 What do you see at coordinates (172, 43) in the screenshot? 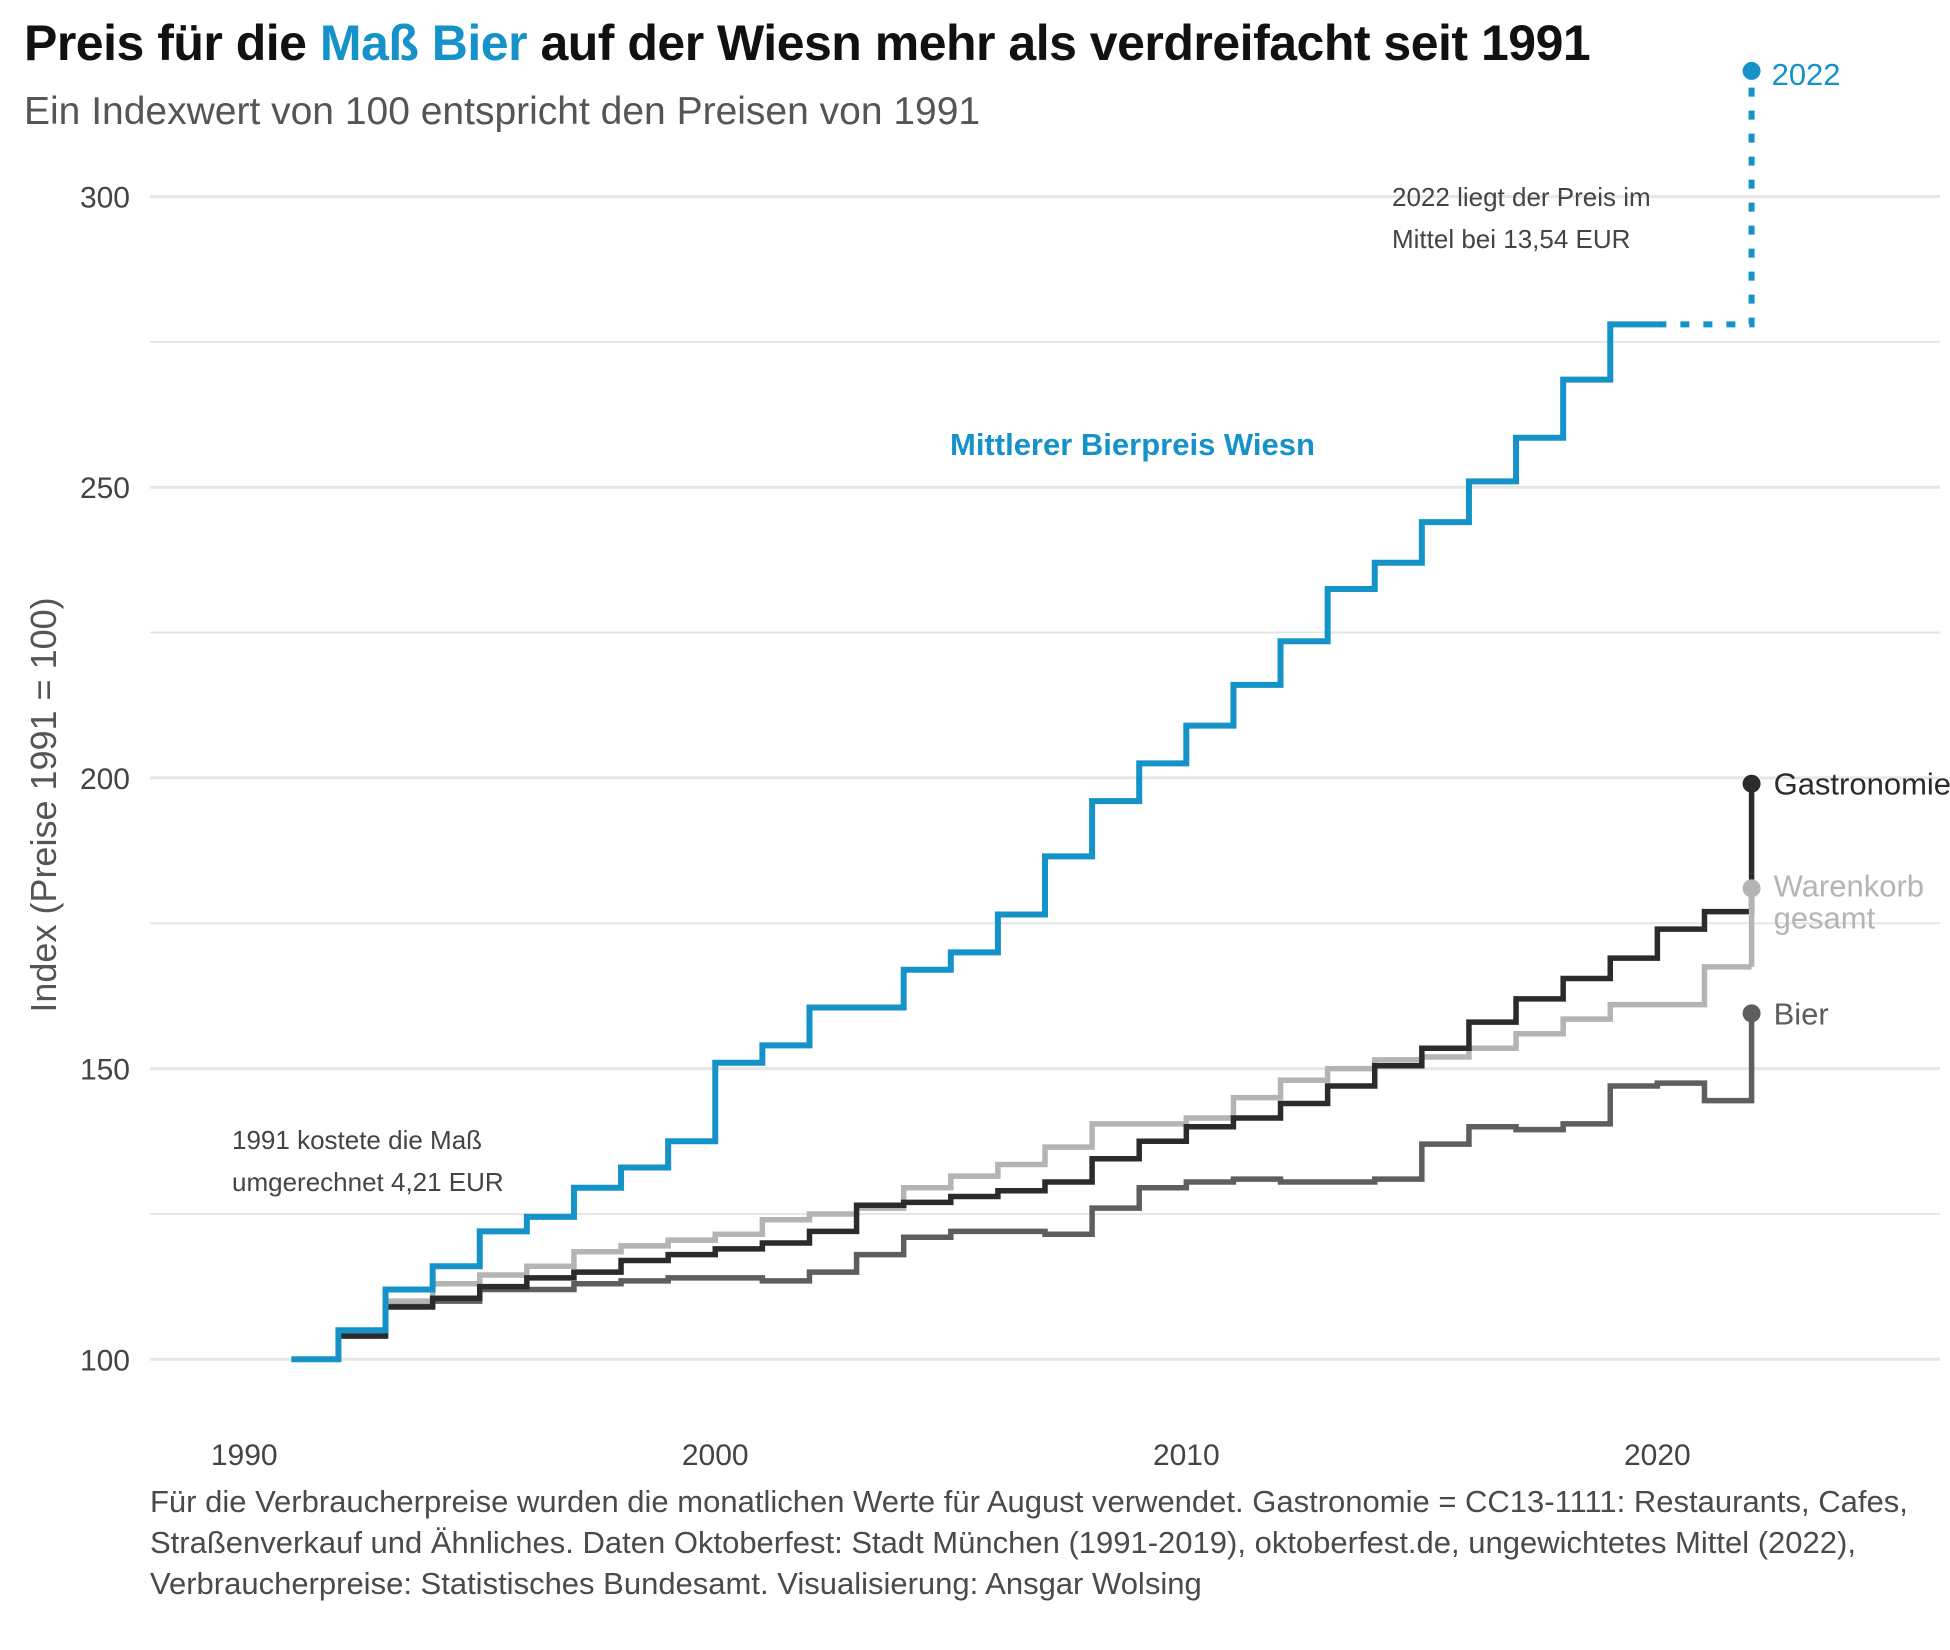
I see `title-text-1: Preis für die` at bounding box center [172, 43].